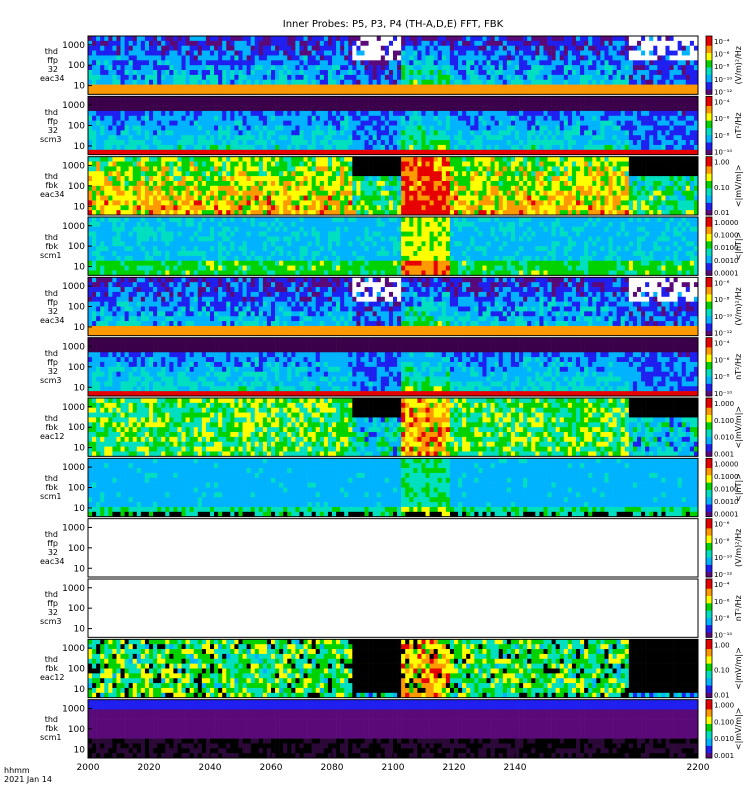  Describe the element at coordinates (709, 88) in the screenshot. I see `colorbar-step` at that location.